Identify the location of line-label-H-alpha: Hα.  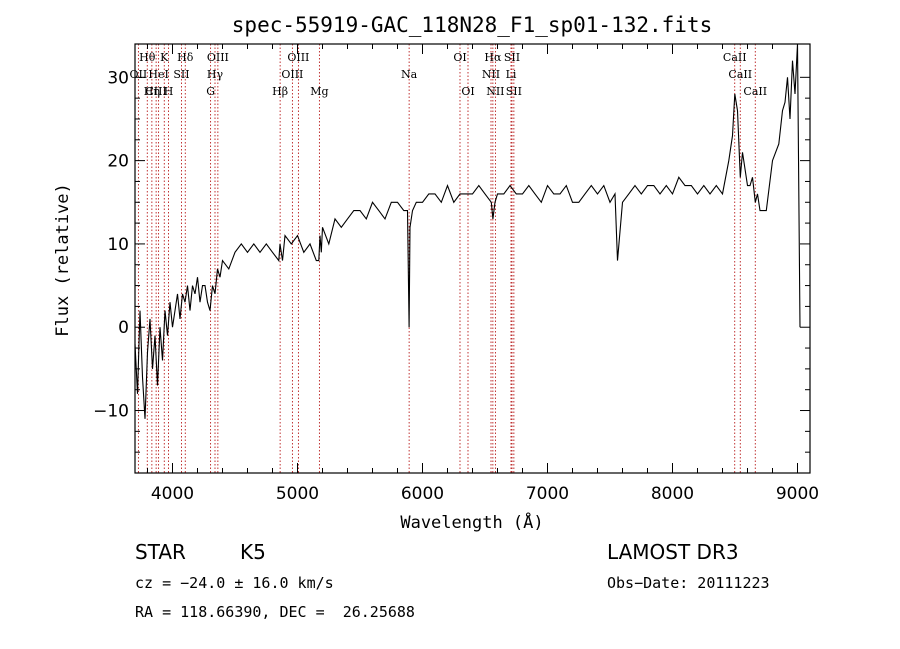
(493, 57).